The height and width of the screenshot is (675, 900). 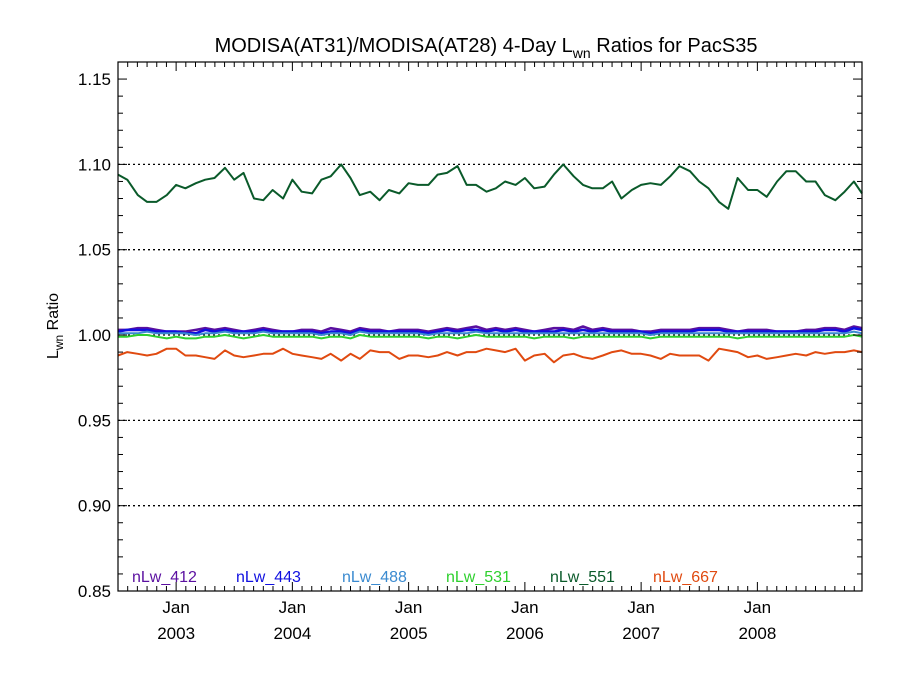 I want to click on legend-entry-nlw-488: nLw_488, so click(x=374, y=577).